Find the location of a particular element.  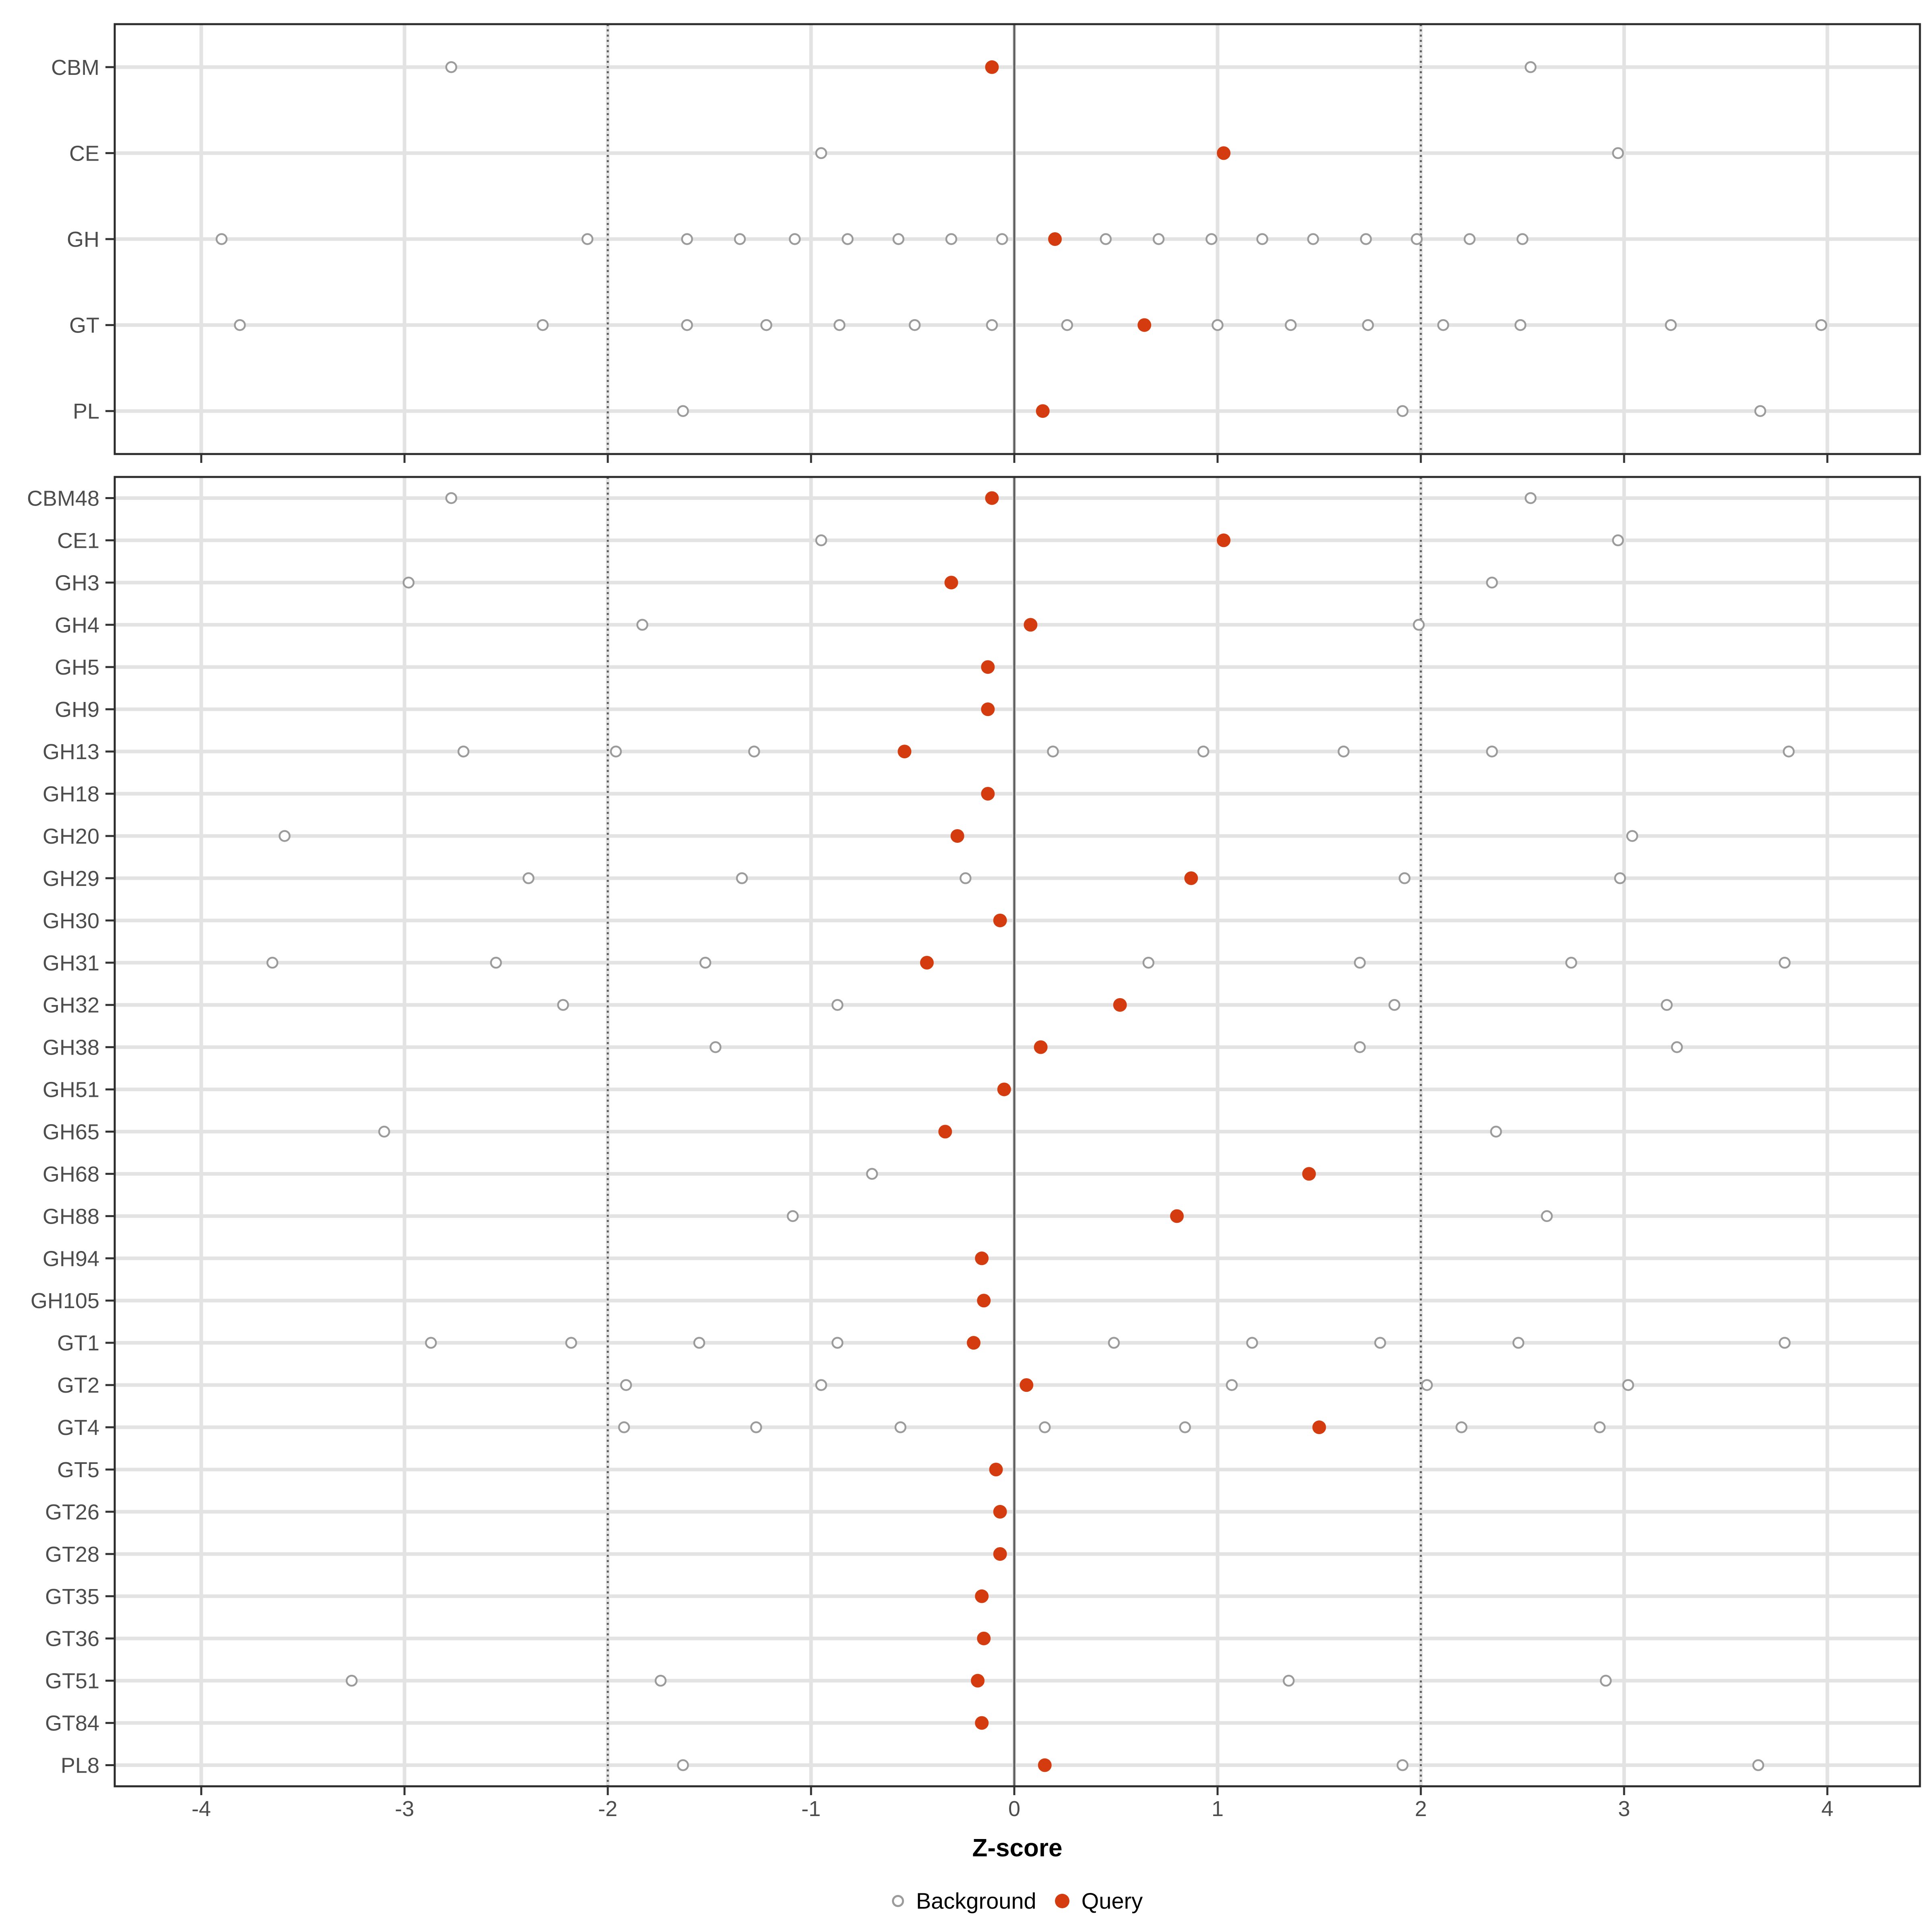

row-label: GT2 is located at coordinates (78, 1385).